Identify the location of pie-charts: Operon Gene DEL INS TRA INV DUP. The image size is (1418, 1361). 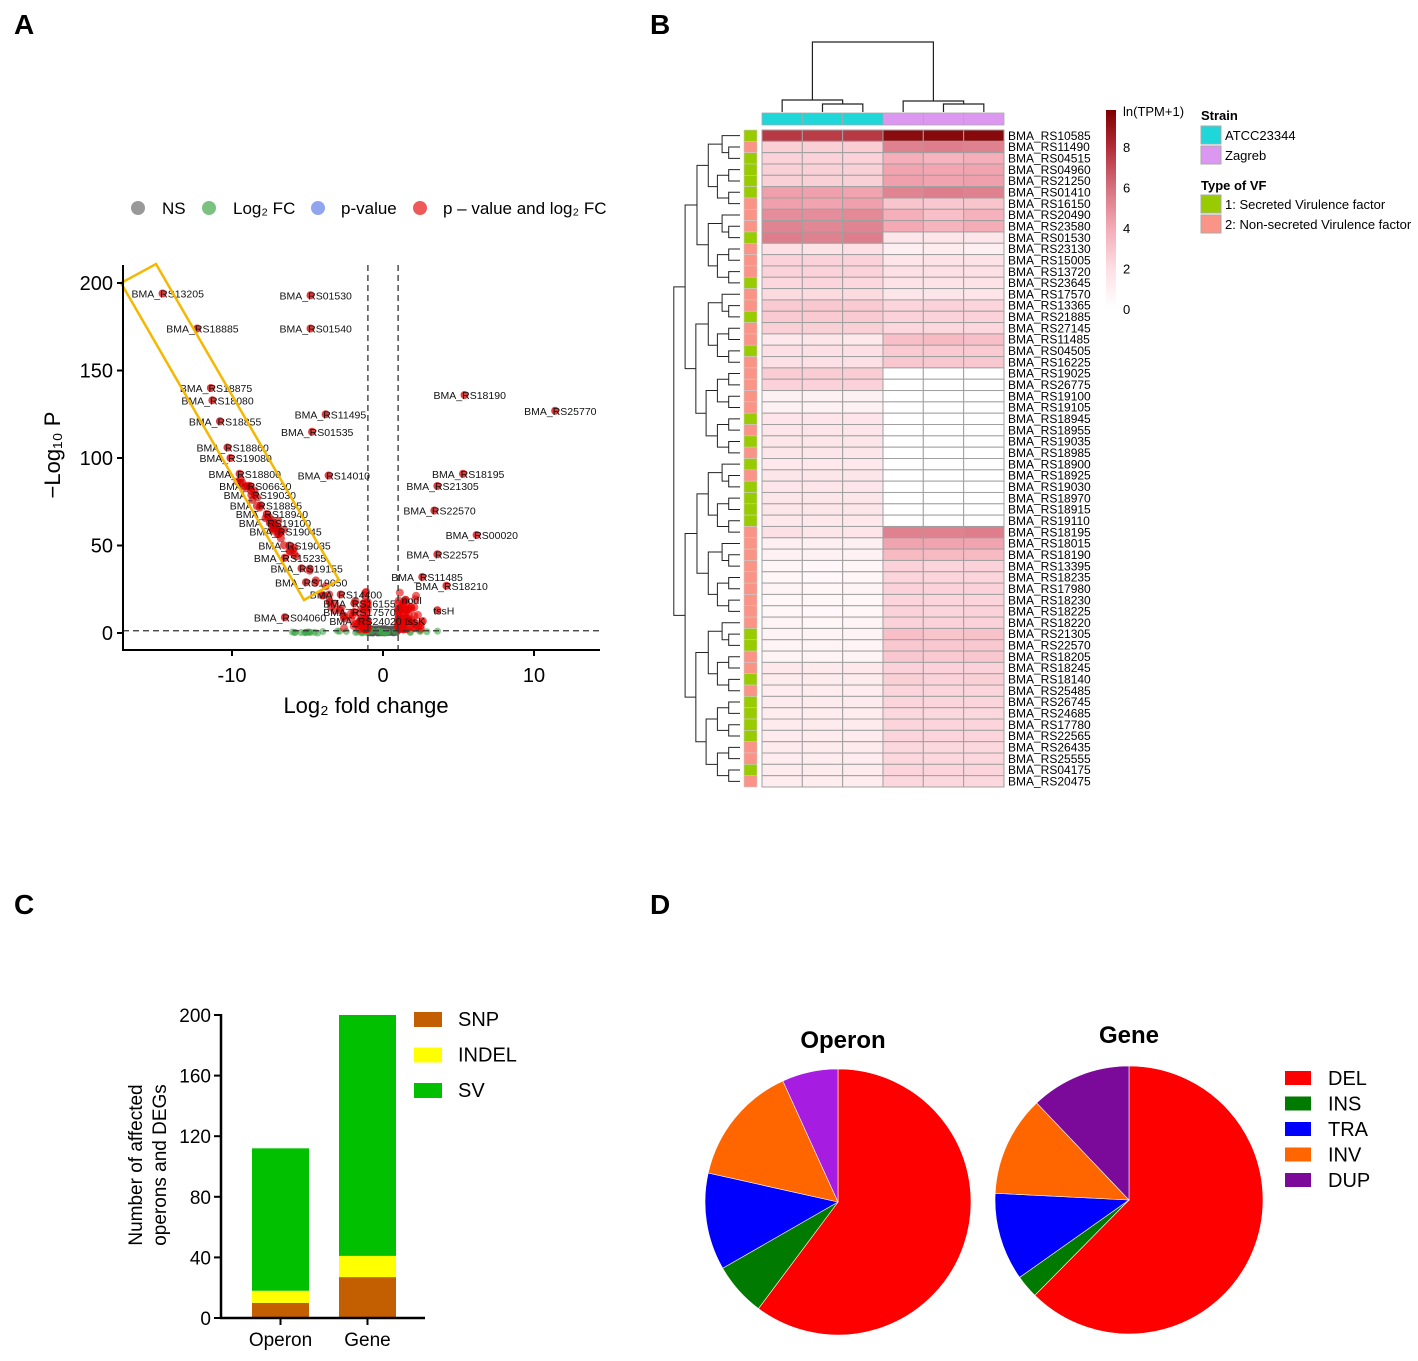
(1037, 1179).